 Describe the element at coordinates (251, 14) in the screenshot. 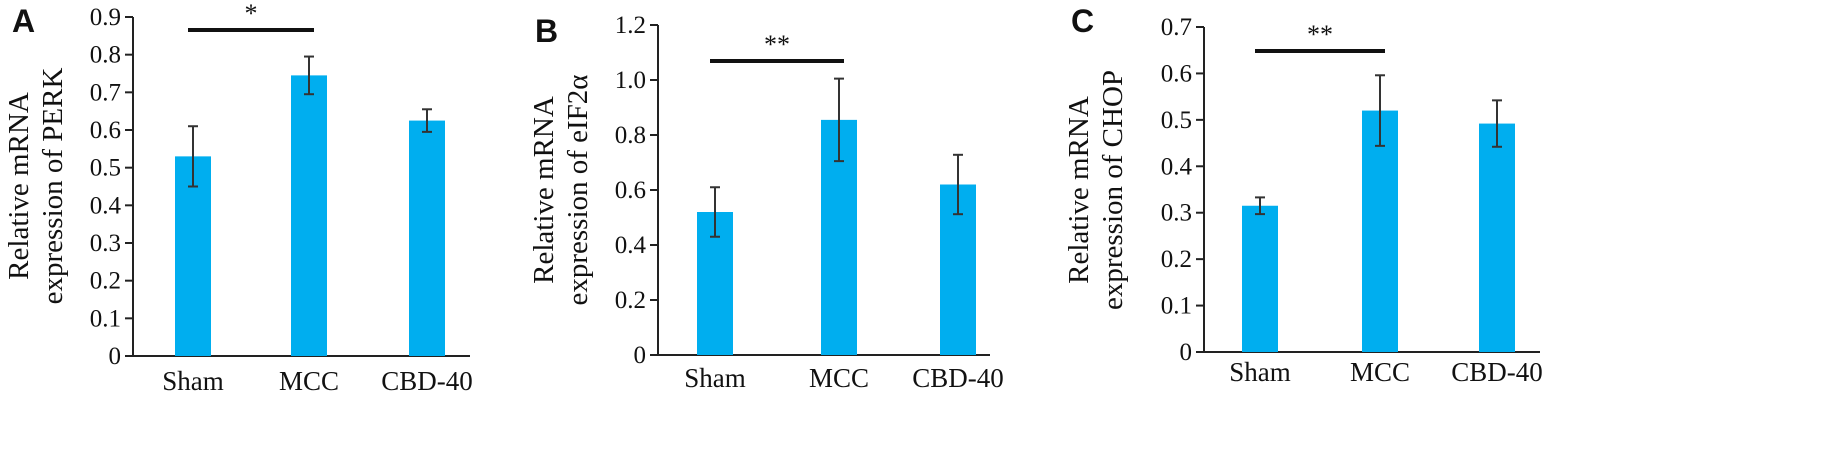

I see `significance-label: *` at that location.